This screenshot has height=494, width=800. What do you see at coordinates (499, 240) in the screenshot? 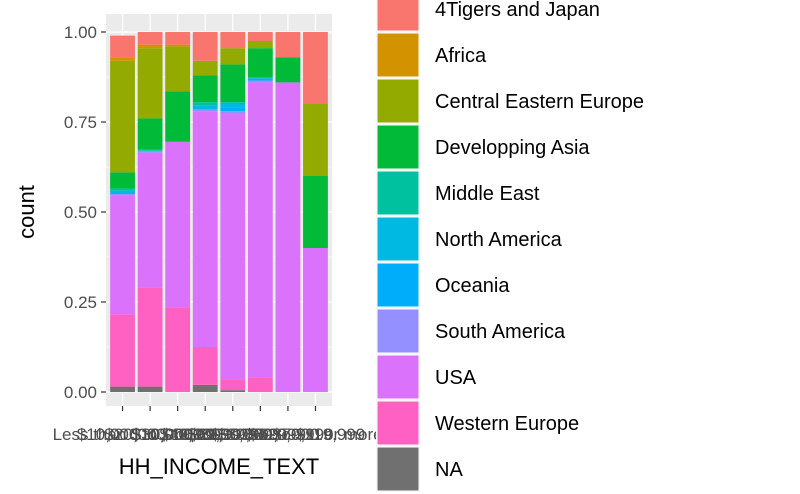
I see `legend-label: North America` at bounding box center [499, 240].